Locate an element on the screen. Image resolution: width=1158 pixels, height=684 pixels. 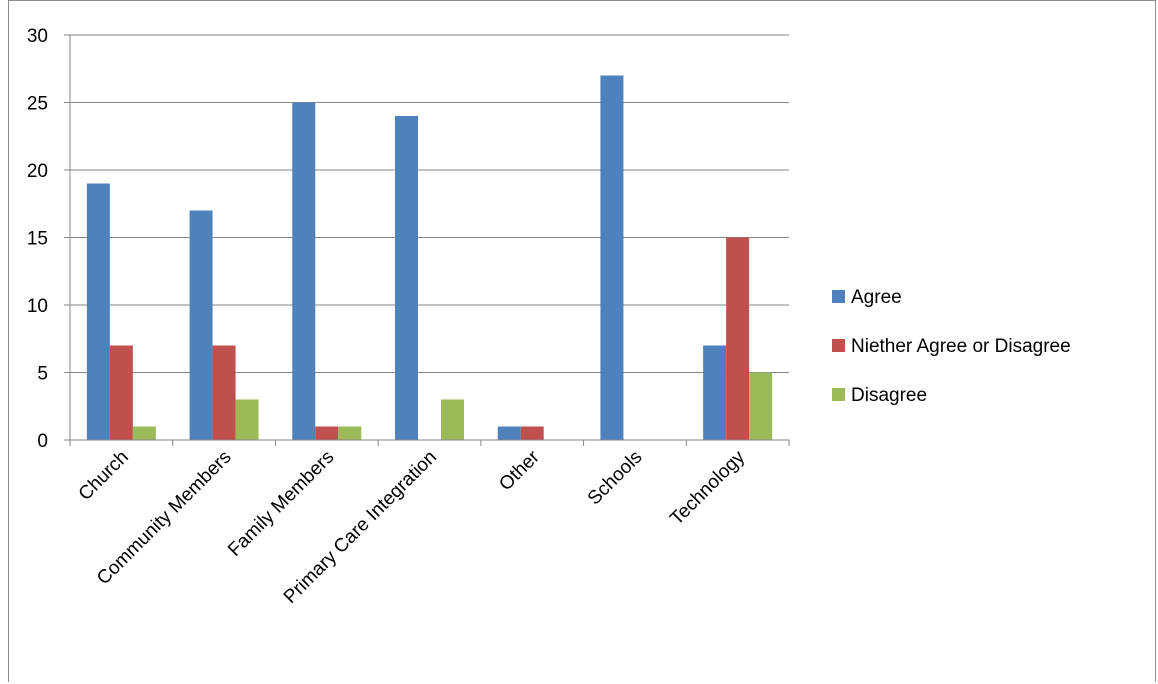
legend-label: Agree is located at coordinates (876, 297).